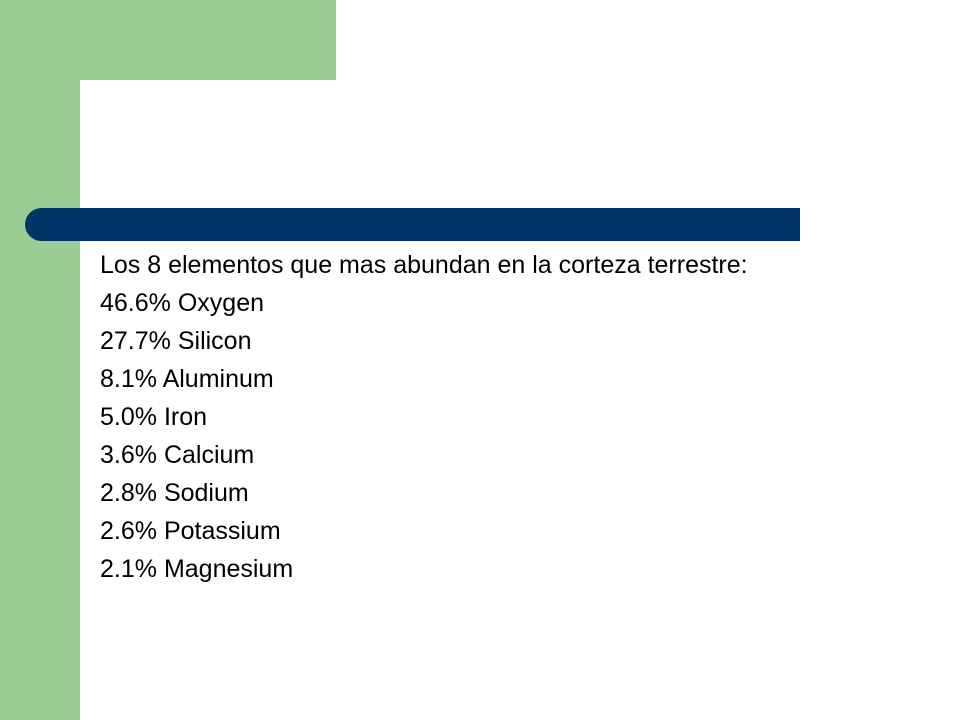  What do you see at coordinates (185, 417) in the screenshot?
I see `element-name: Iron` at bounding box center [185, 417].